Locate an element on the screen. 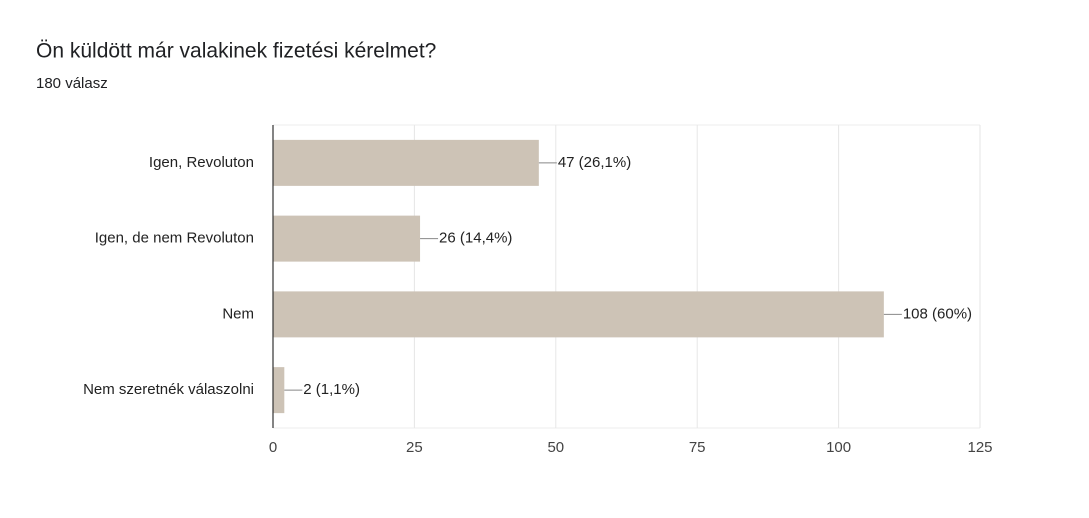 Image resolution: width=1089 pixels, height=518 pixels. data-label: 108 (60%) is located at coordinates (937, 313).